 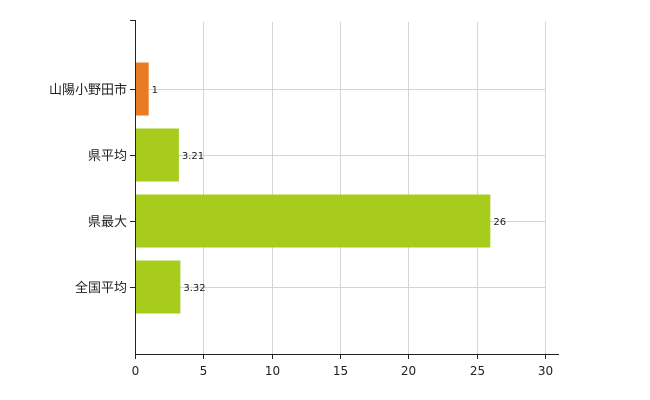 What do you see at coordinates (272, 371) in the screenshot?
I see `x-tick-label: 10` at bounding box center [272, 371].